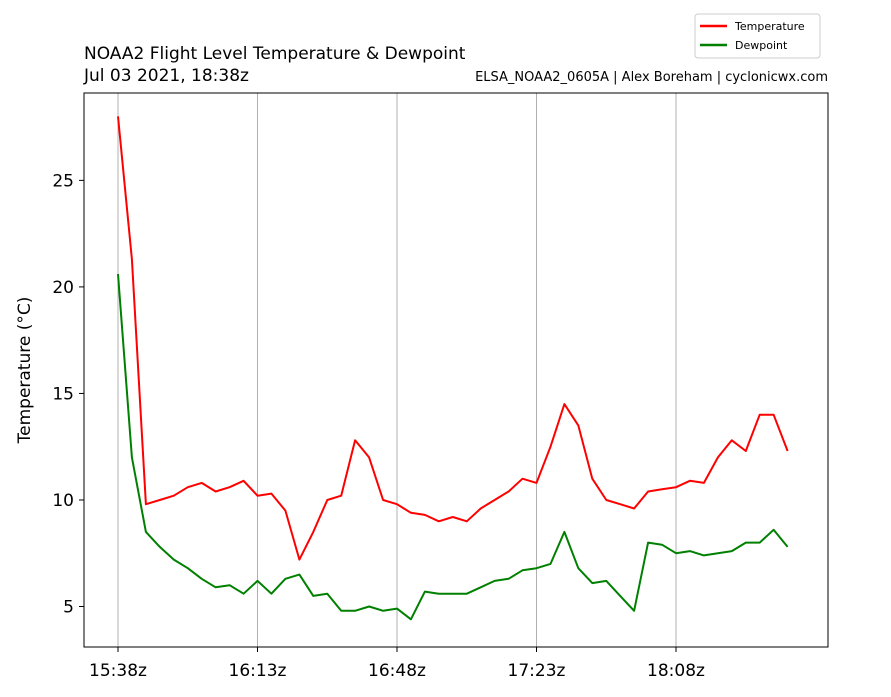 The height and width of the screenshot is (697, 891). What do you see at coordinates (68, 608) in the screenshot?
I see `y-tick-label: 5` at bounding box center [68, 608].